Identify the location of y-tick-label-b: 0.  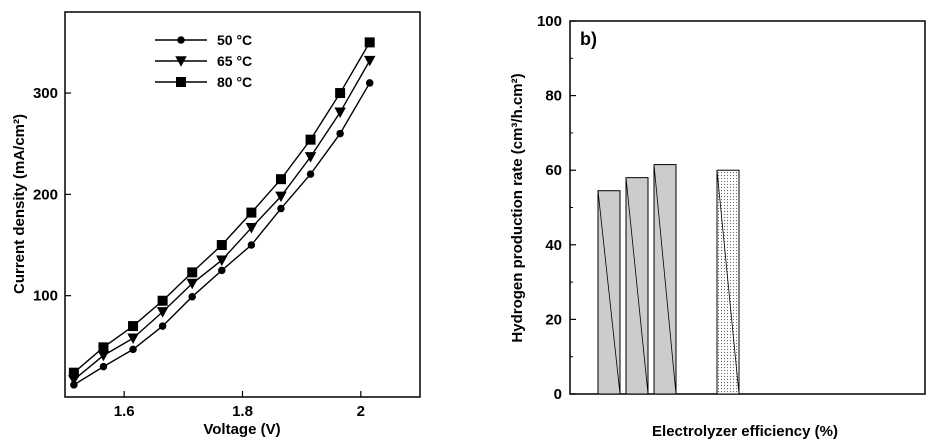
(558, 394).